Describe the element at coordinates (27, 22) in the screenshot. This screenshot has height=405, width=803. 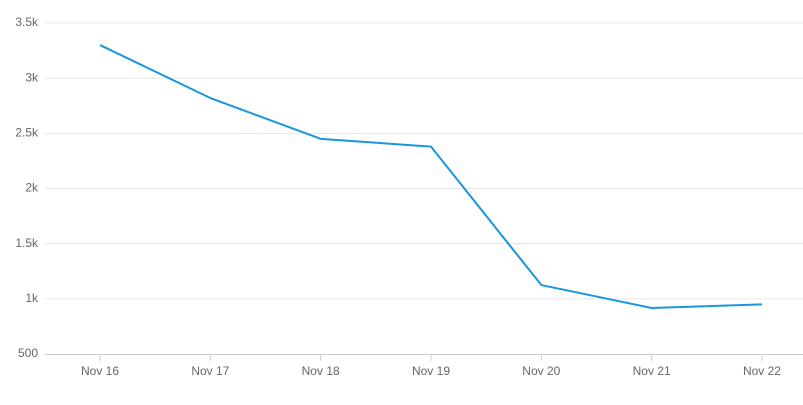
I see `y-tick-label: 3.5k` at that location.